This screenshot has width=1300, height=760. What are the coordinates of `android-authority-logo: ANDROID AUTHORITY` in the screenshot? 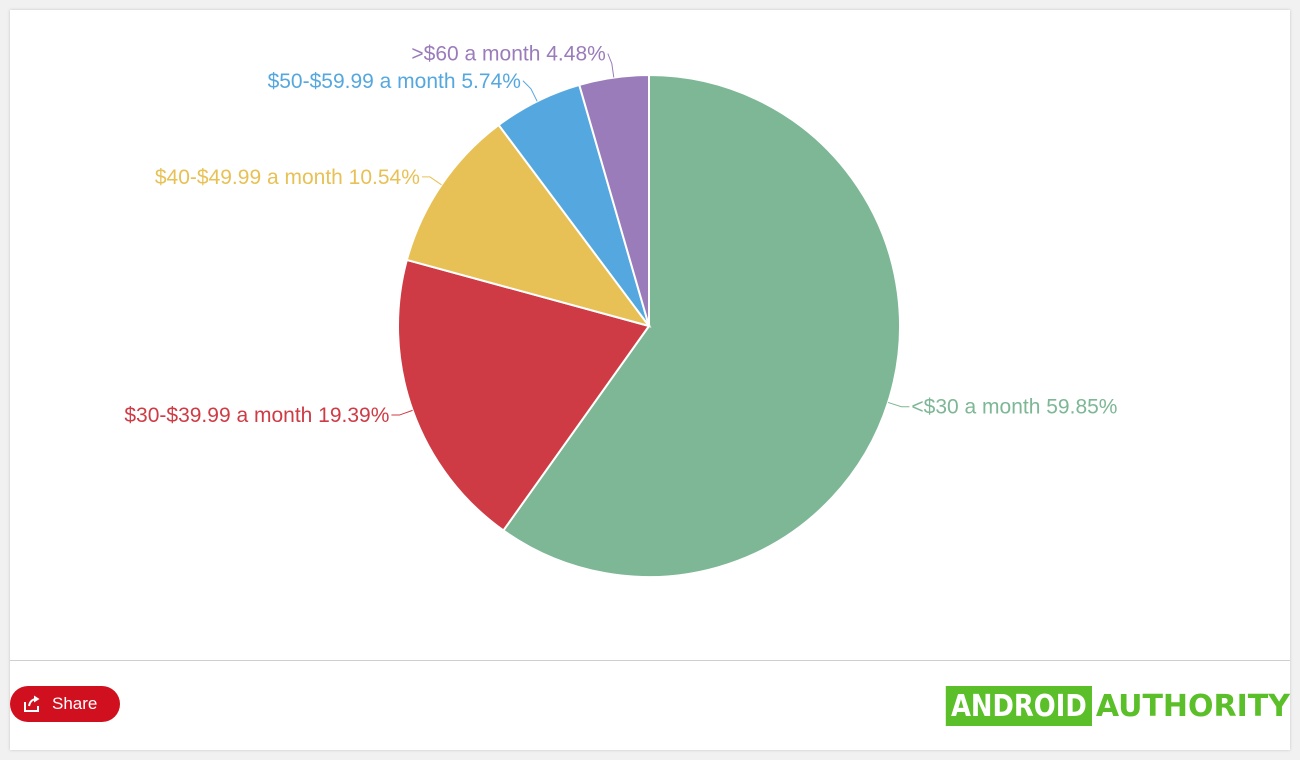 It's located at (1106, 706).